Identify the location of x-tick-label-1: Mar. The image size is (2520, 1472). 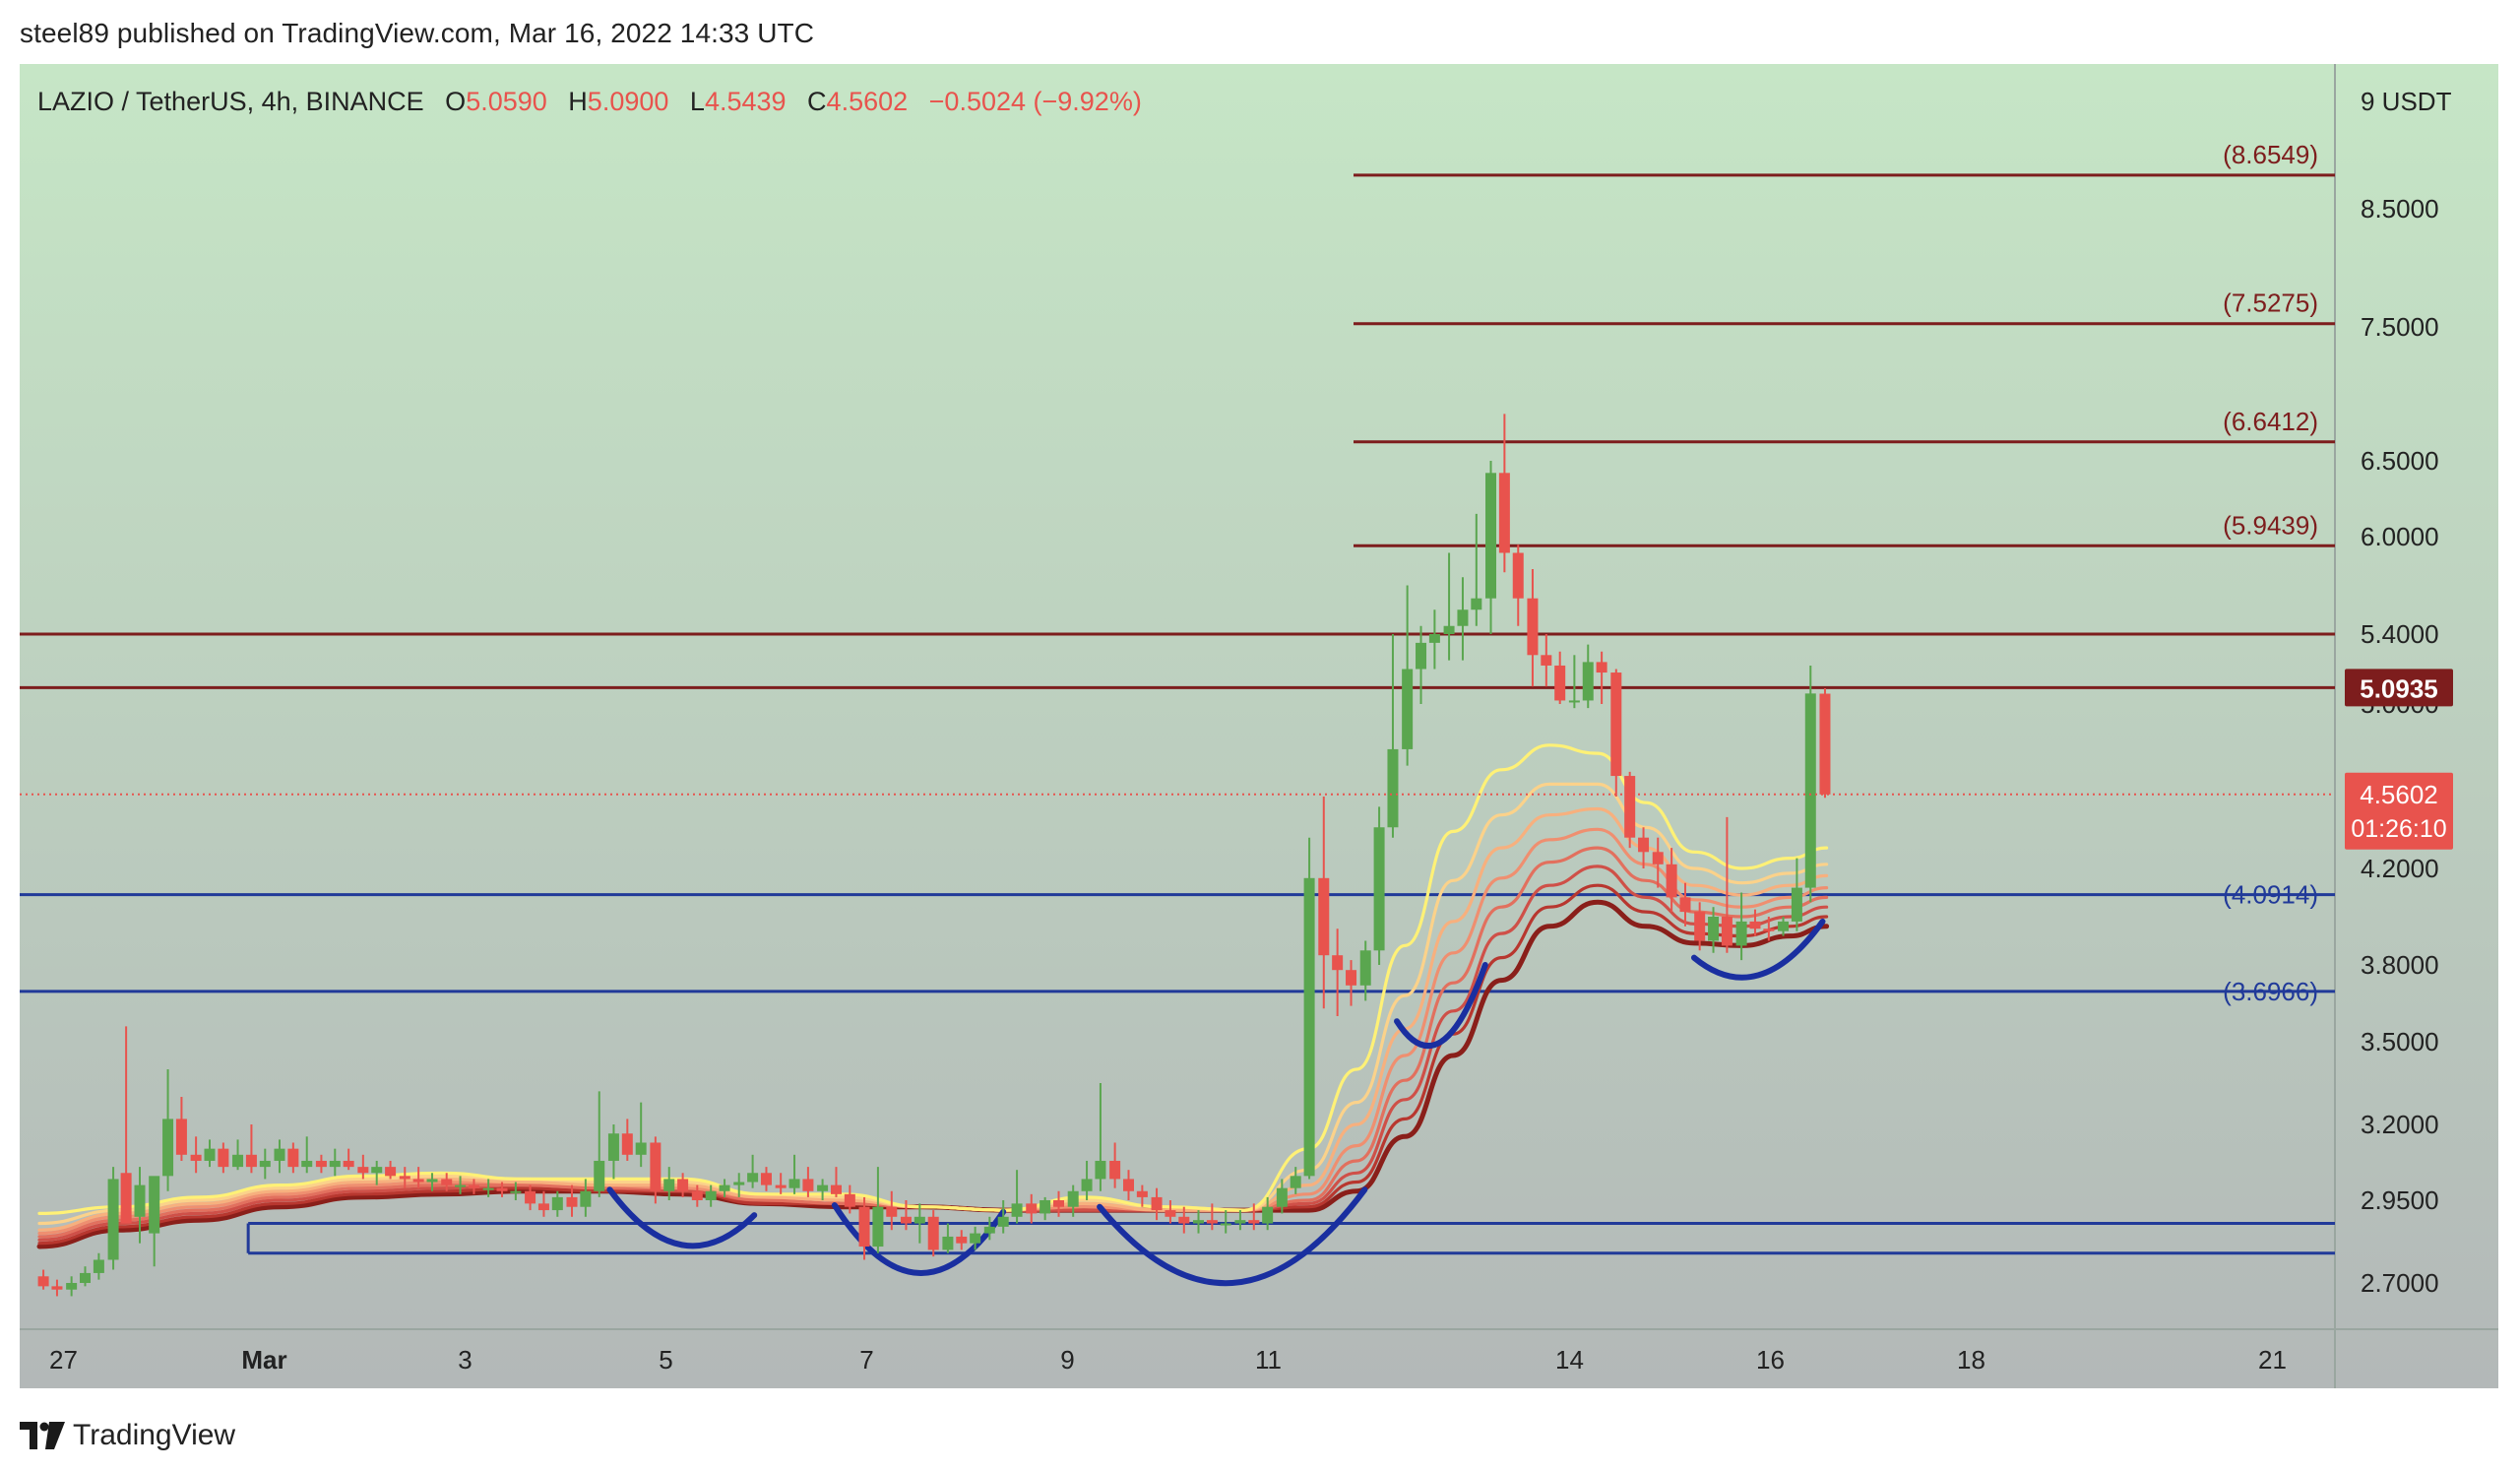
(263, 1360).